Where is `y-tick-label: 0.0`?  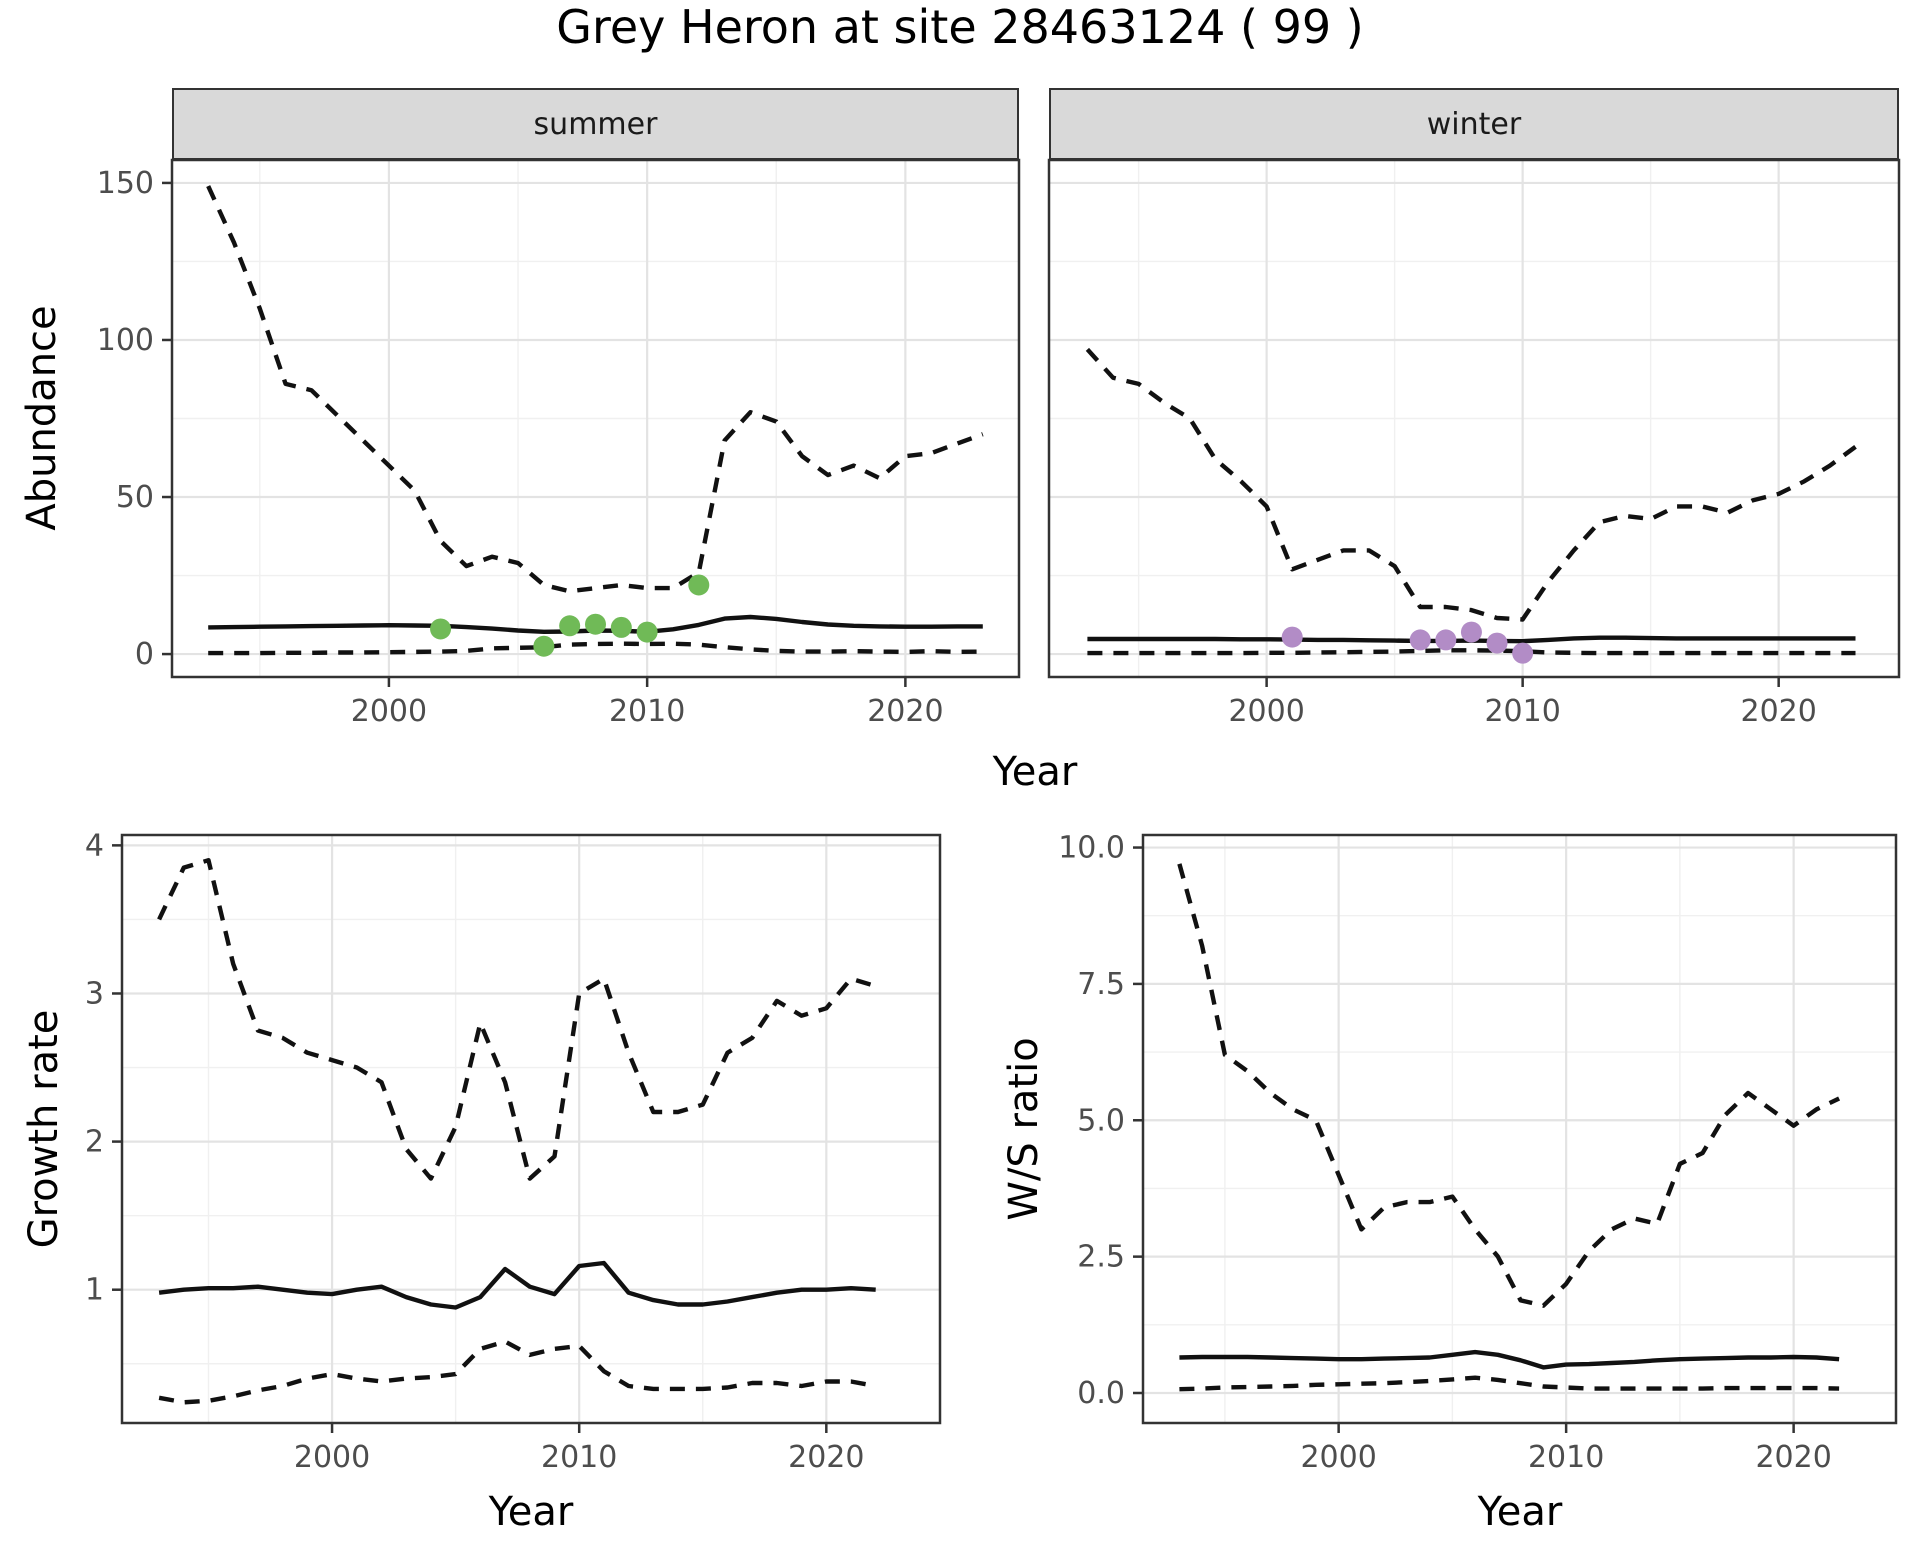 y-tick-label: 0.0 is located at coordinates (1101, 1393).